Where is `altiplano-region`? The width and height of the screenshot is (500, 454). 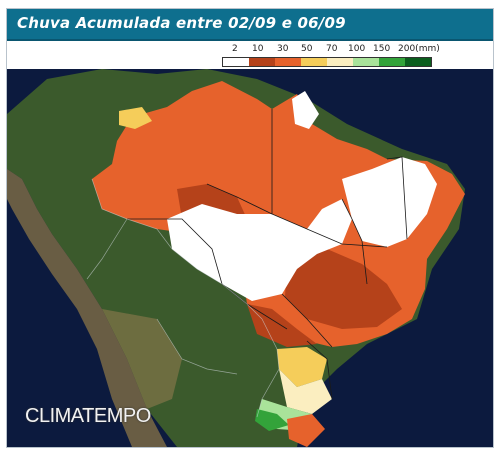
altiplano-region is located at coordinates (142, 359).